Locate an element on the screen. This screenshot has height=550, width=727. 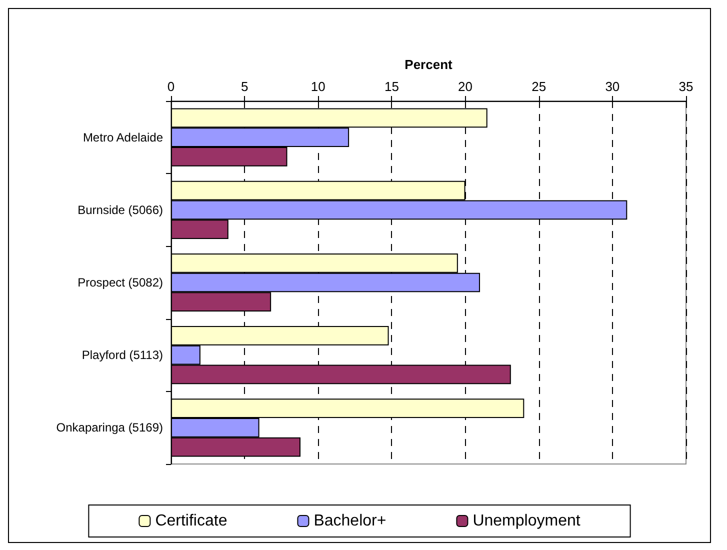
x-tick-label: 30 is located at coordinates (612, 86).